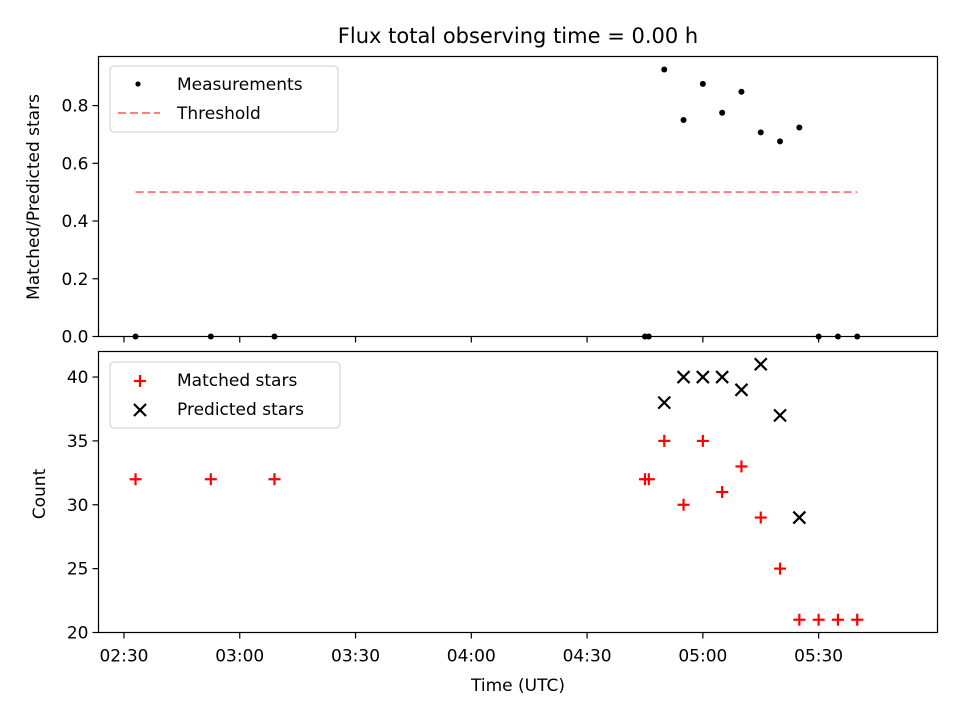  What do you see at coordinates (240, 410) in the screenshot?
I see `legend-predicted-label: Predicted stars` at bounding box center [240, 410].